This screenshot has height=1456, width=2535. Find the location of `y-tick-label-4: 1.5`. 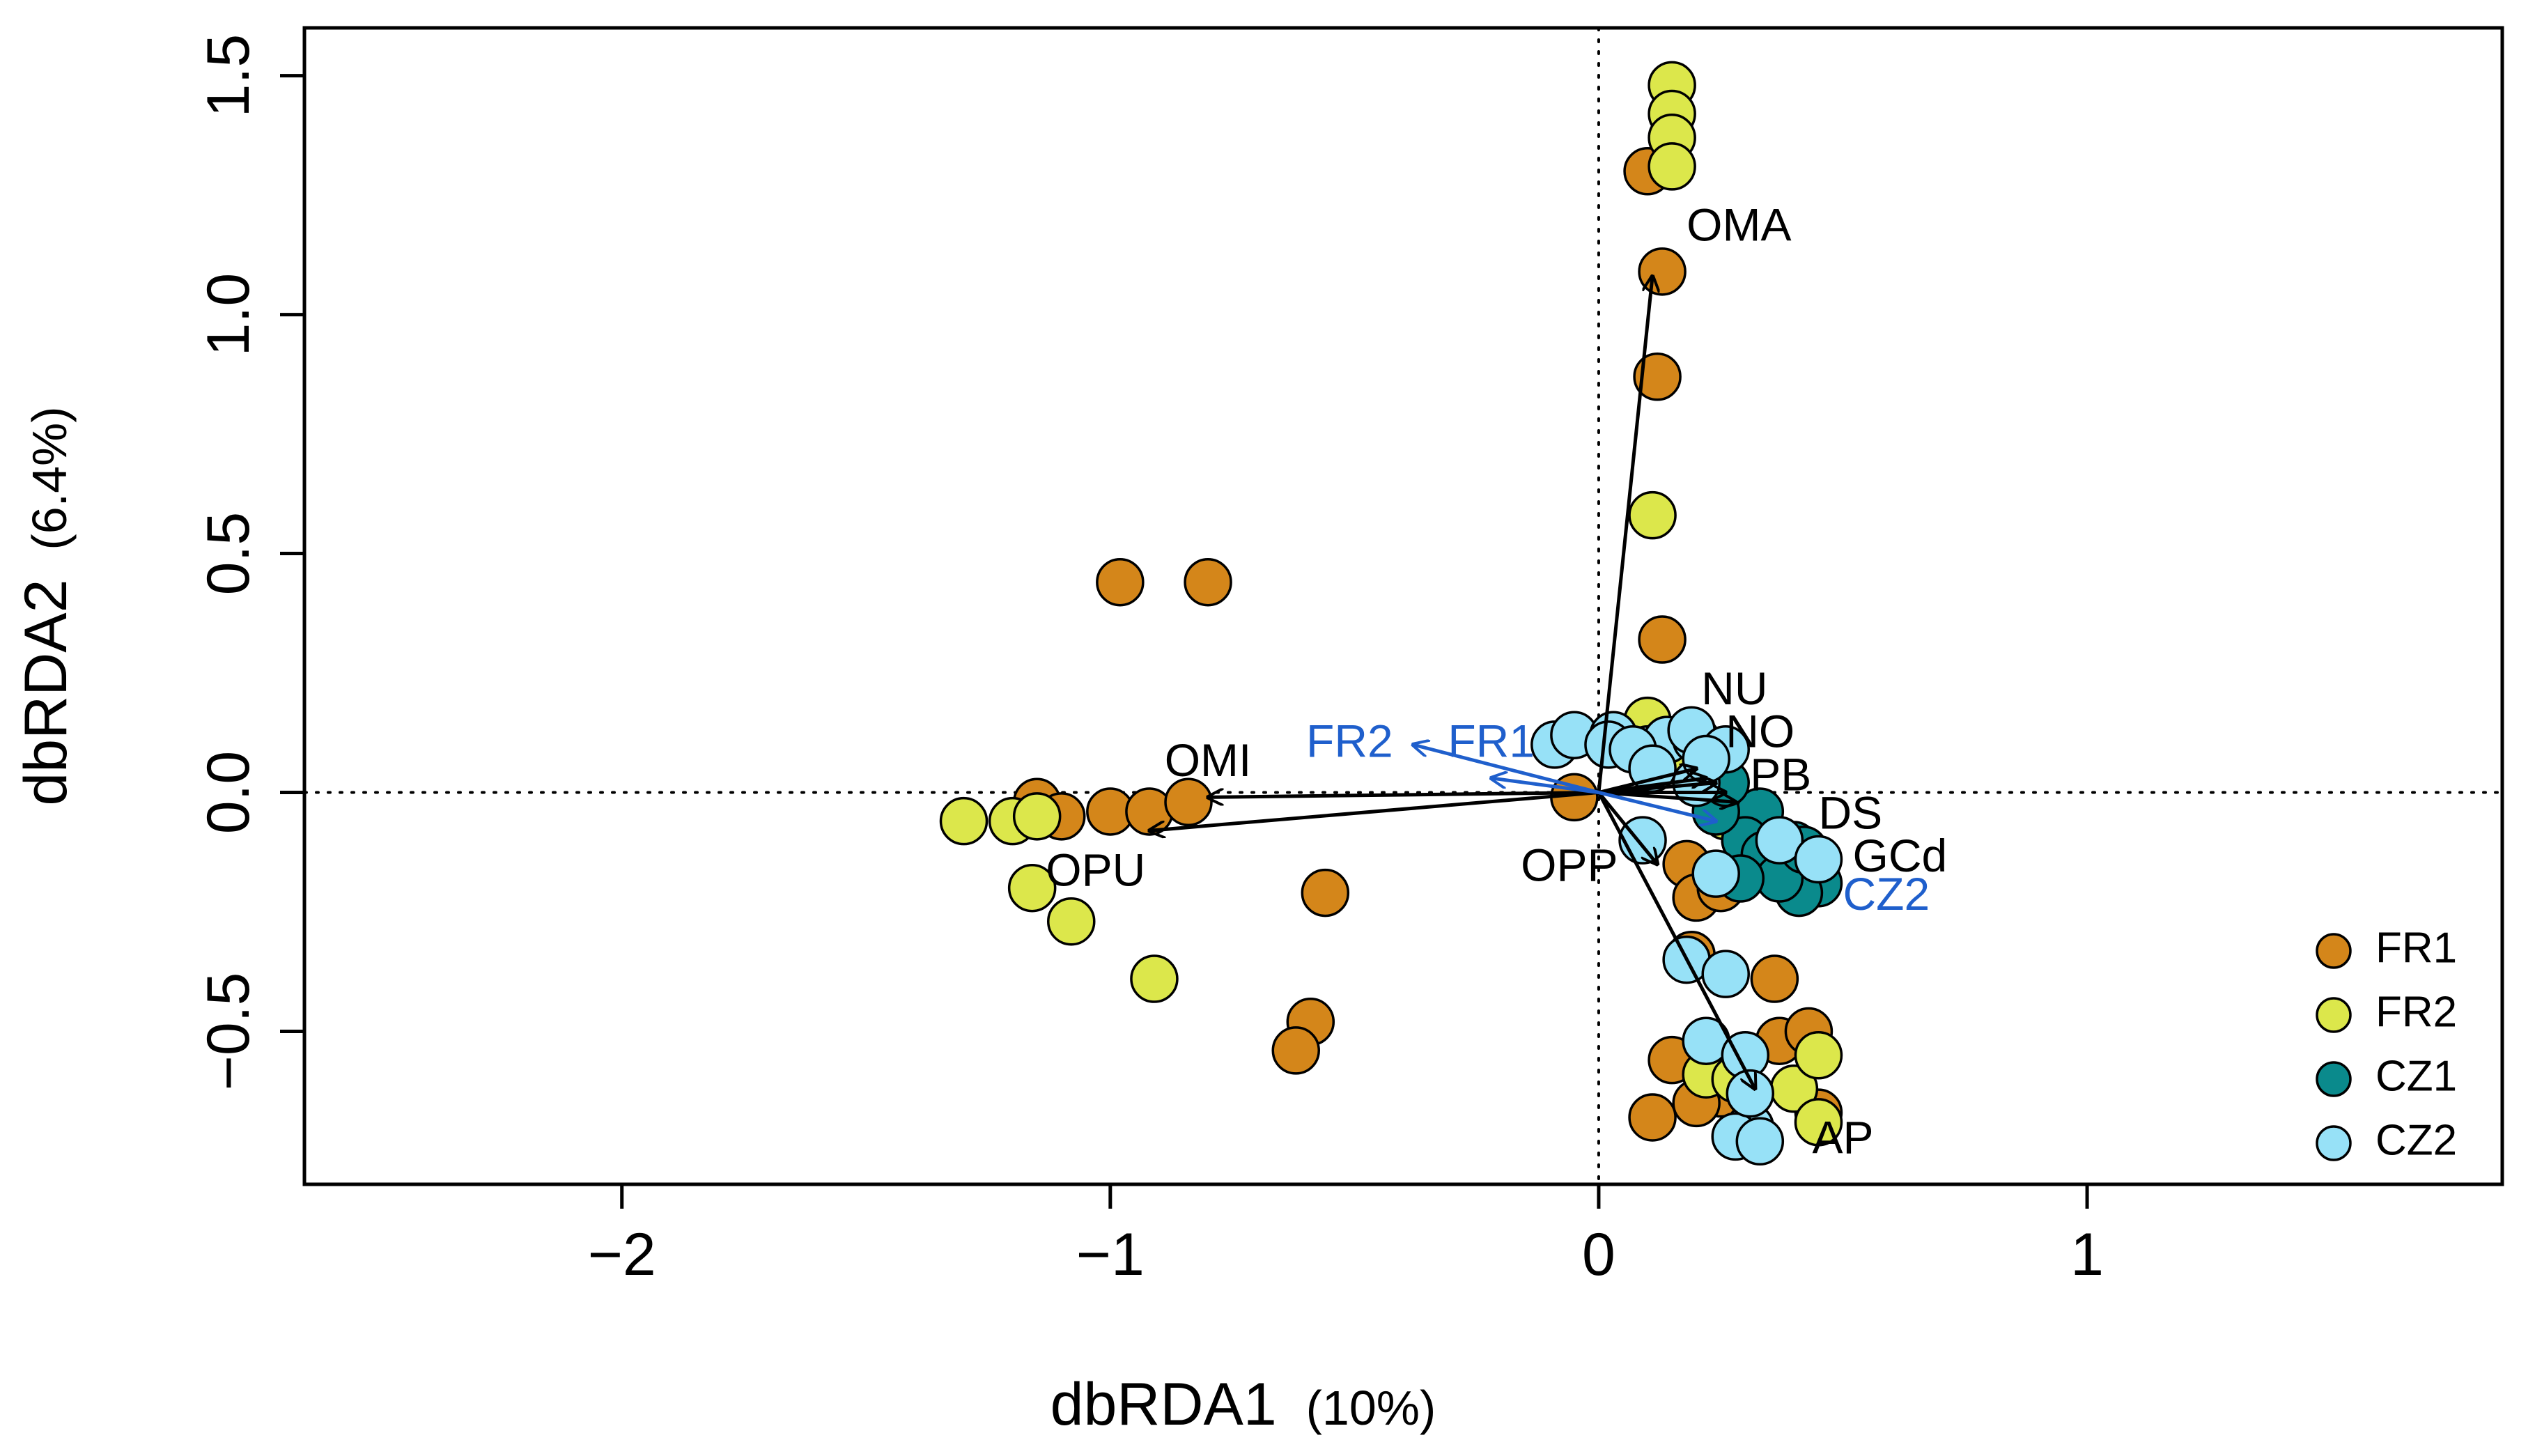

y-tick-label-4: 1.5 is located at coordinates (228, 76).